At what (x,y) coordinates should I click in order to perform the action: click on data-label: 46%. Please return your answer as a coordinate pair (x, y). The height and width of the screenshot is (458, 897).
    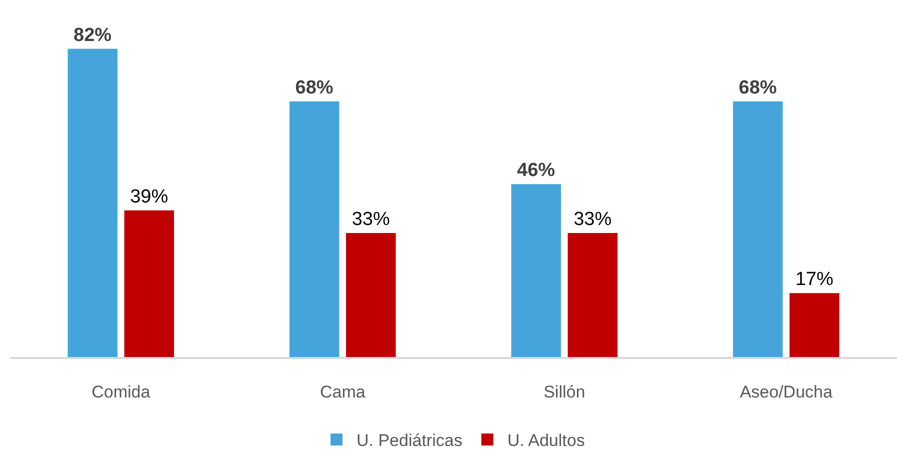
    Looking at the image, I should click on (536, 171).